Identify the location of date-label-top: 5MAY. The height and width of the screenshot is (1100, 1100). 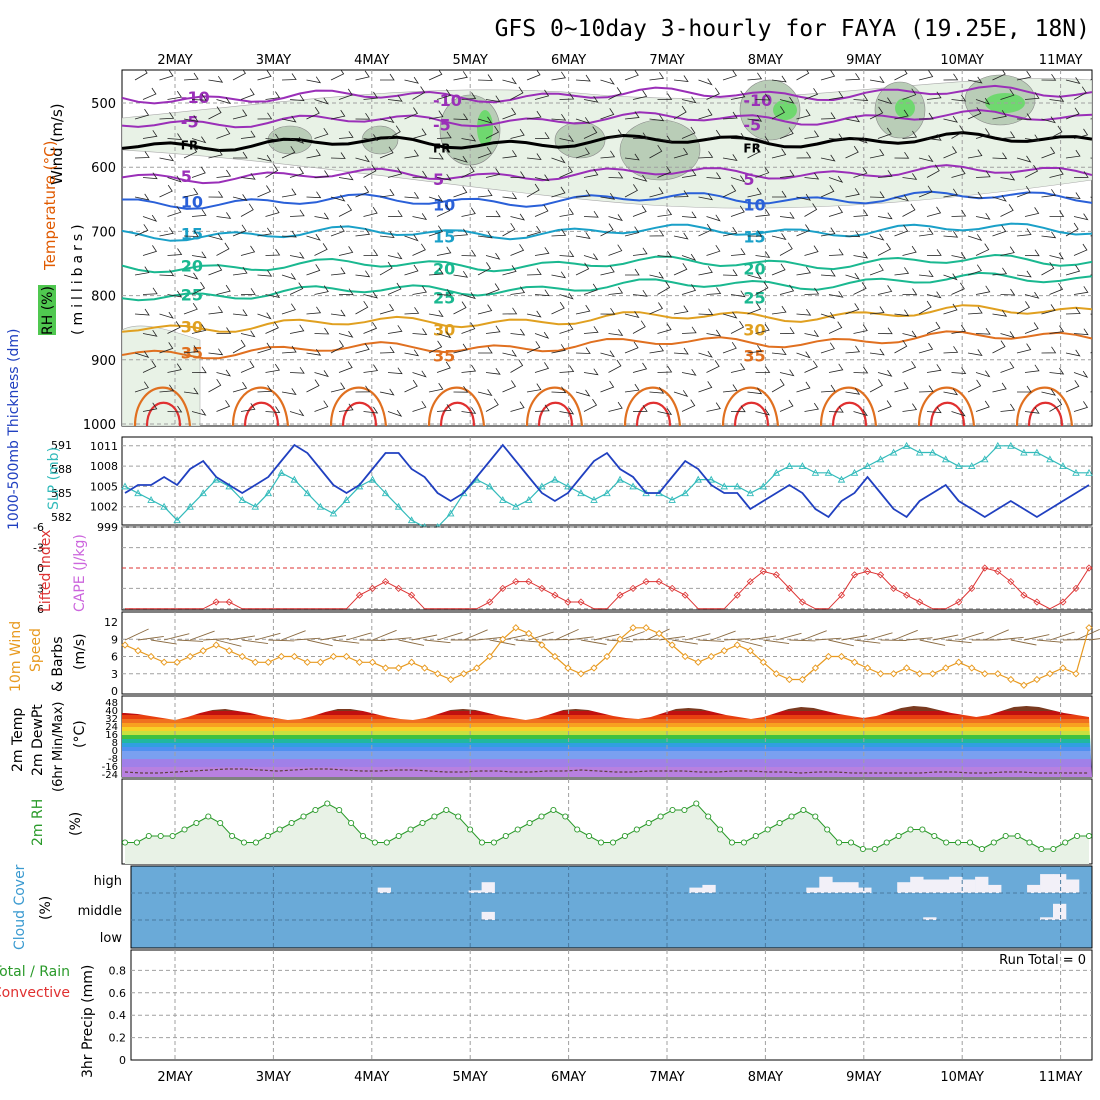
(470, 60).